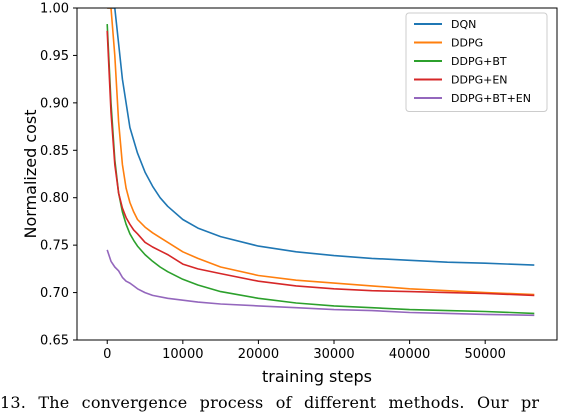 Image resolution: width=586 pixels, height=420 pixels. What do you see at coordinates (463, 24) in the screenshot?
I see `legend-label: DQN` at bounding box center [463, 24].